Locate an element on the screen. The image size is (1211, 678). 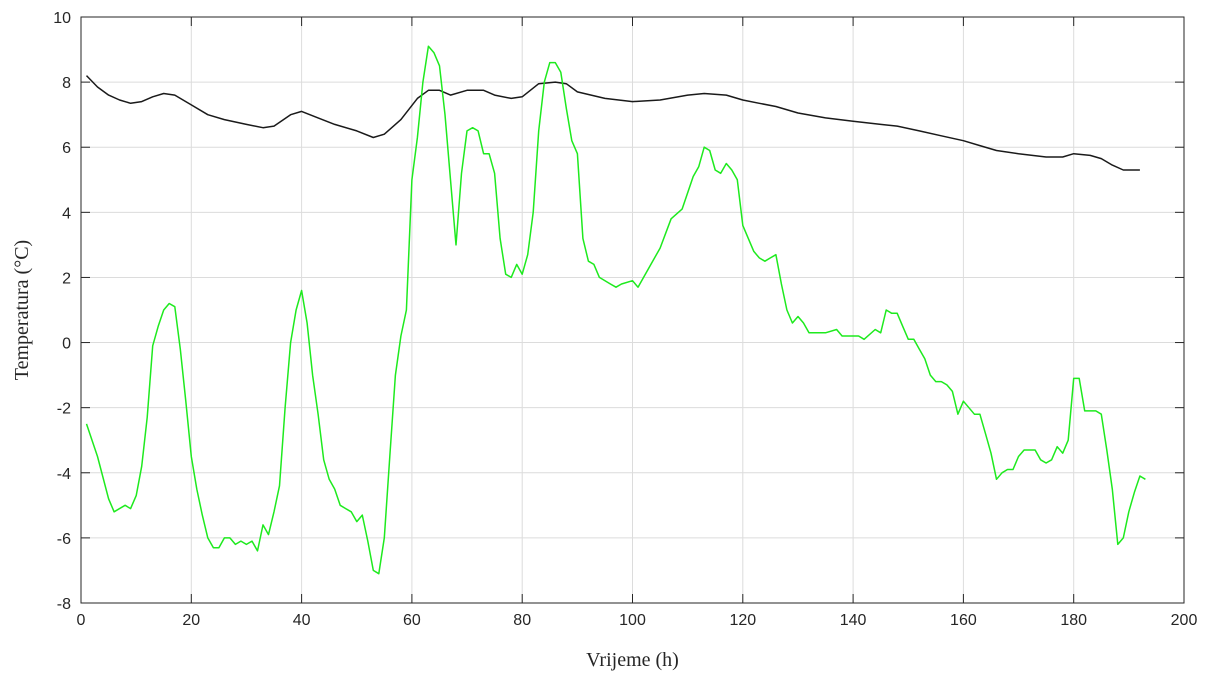
y-tick-label: 0 is located at coordinates (66, 344).